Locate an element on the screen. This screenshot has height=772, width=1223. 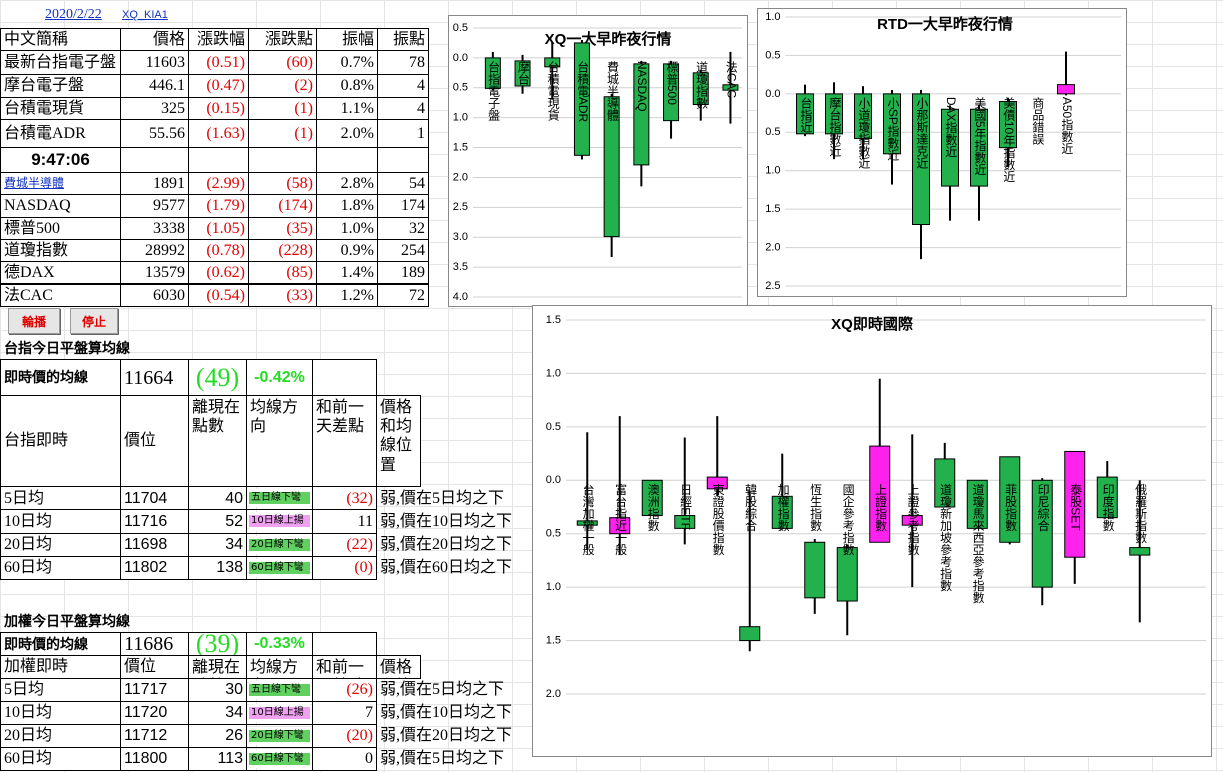
ma-cell: 弱,價在5日均之下 is located at coordinates (442, 498).